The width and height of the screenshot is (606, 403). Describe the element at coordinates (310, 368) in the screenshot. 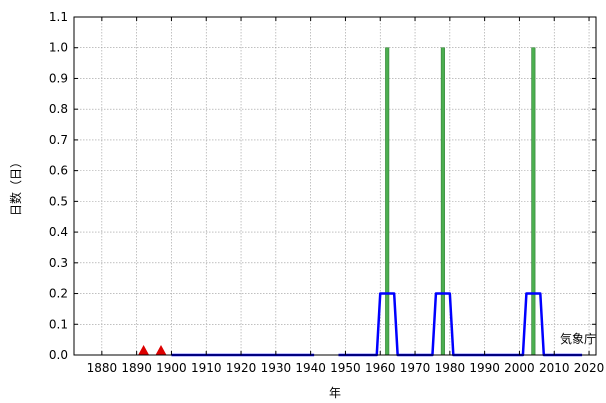

I see `x-tick-label: 1940` at that location.